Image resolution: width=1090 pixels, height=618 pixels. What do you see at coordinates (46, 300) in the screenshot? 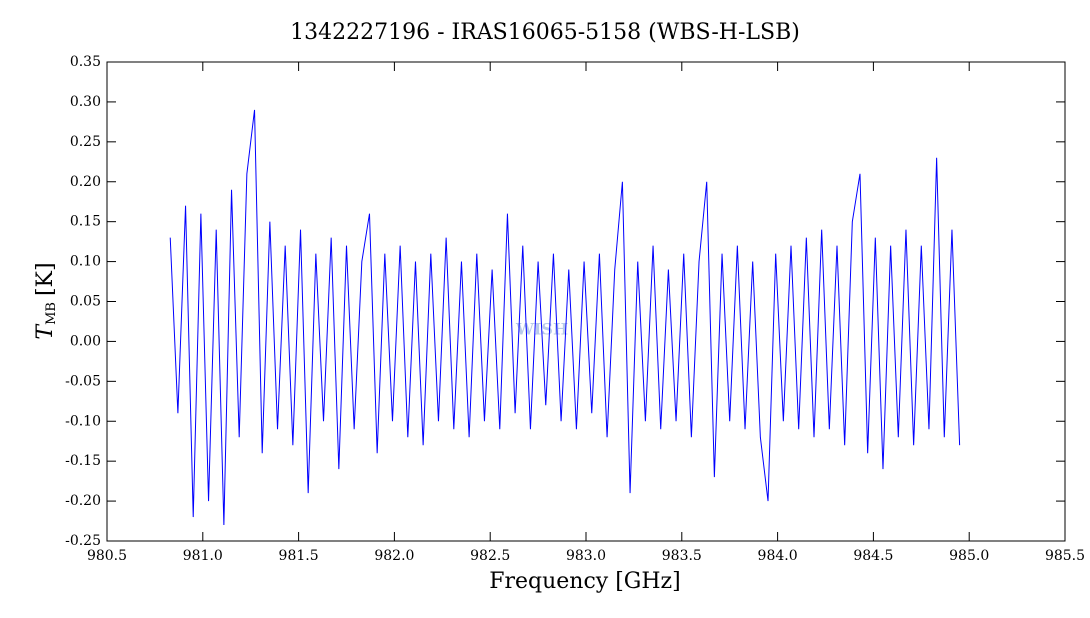
I see `y-axis-label: TMB [K]` at bounding box center [46, 300].